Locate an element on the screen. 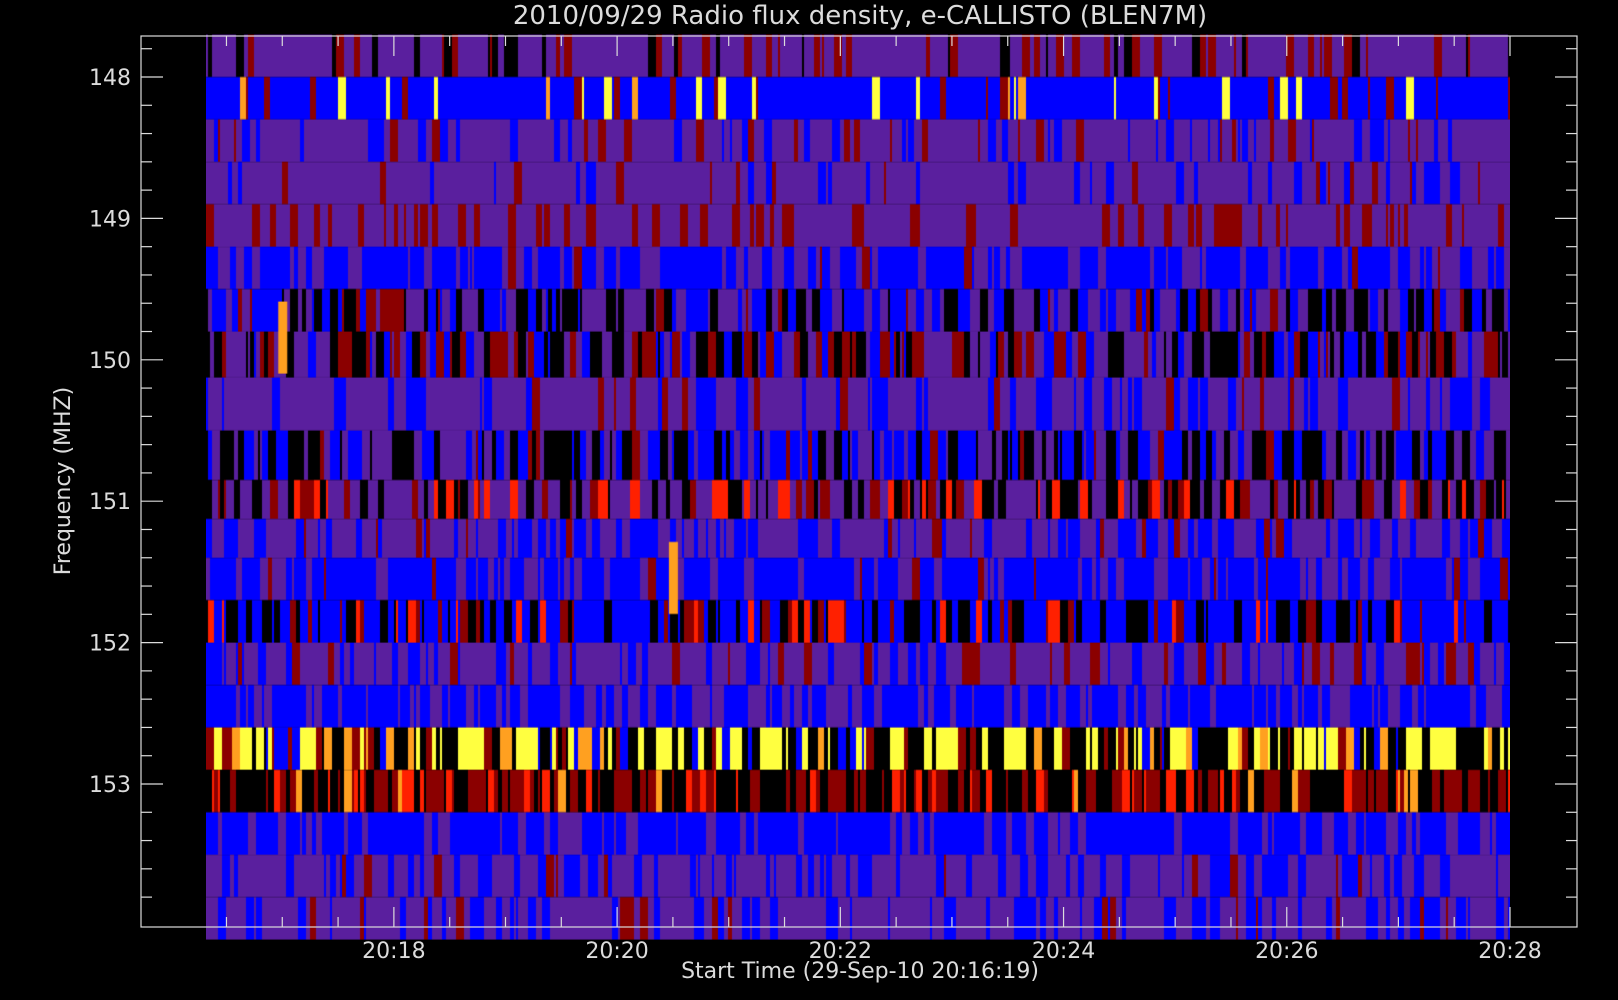 The image size is (1618, 1000). x-tick-label: 20:28 is located at coordinates (1509, 951).